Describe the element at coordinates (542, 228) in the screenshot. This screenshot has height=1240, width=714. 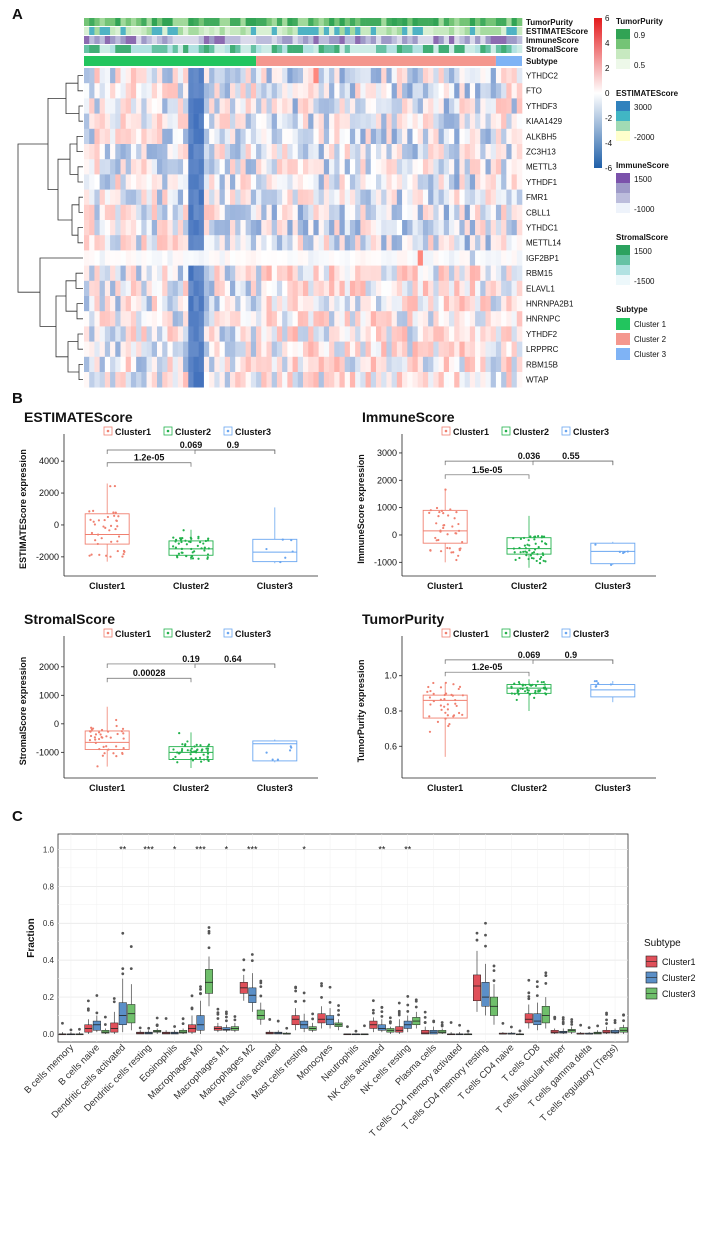
I see `gene-label: YTHDC1` at that location.